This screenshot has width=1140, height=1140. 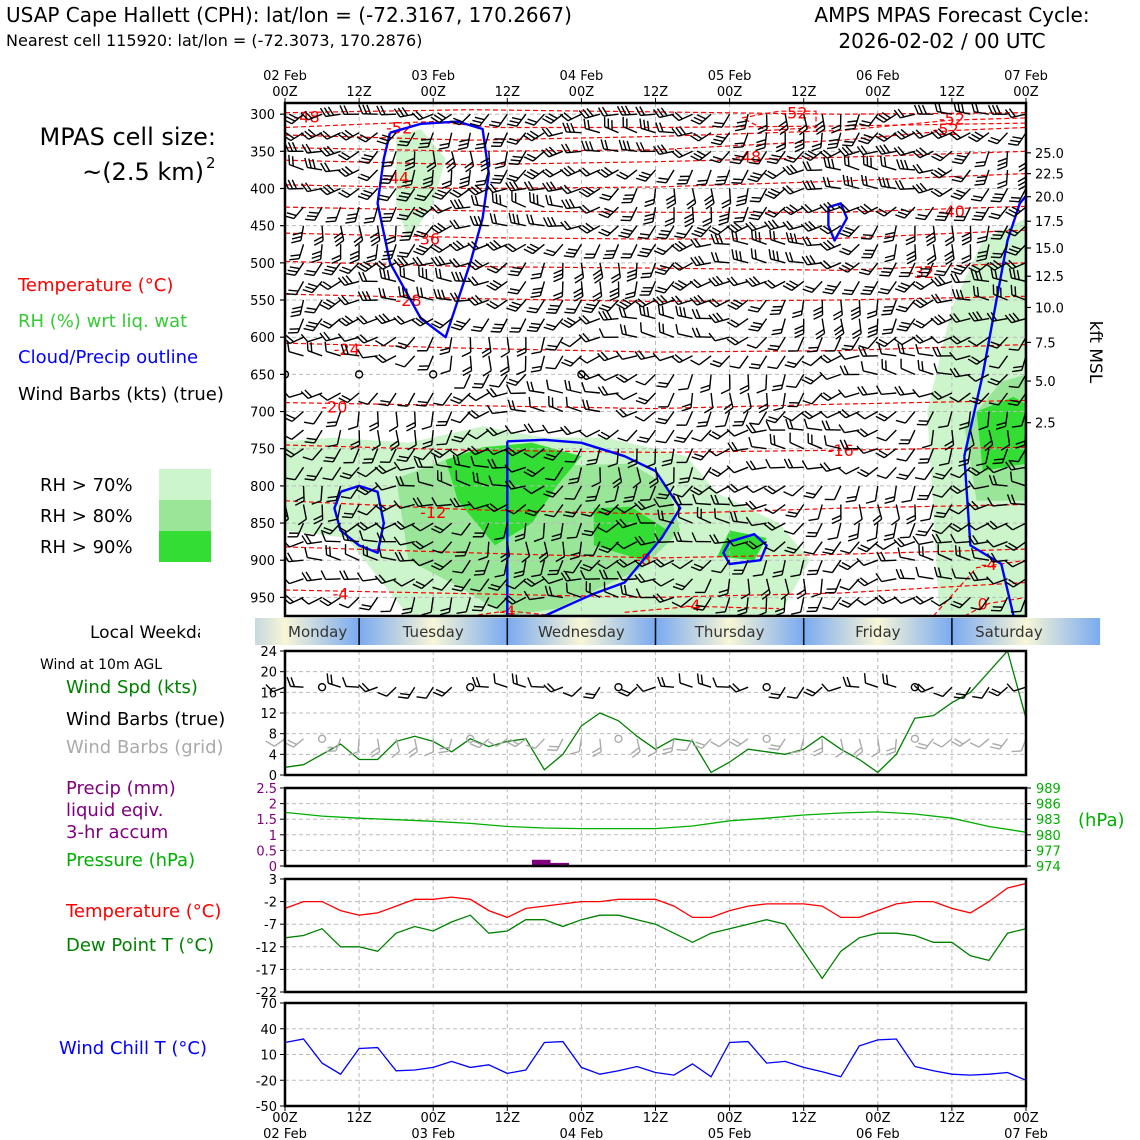 I want to click on bottom-hour-label: 12Z, so click(x=952, y=1118).